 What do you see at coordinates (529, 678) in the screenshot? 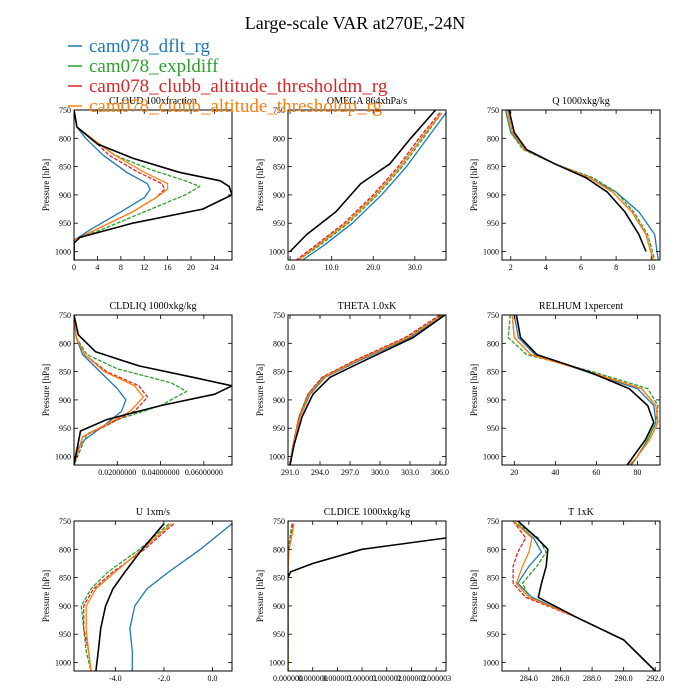
I see `x-tick-label: 284.0` at bounding box center [529, 678].